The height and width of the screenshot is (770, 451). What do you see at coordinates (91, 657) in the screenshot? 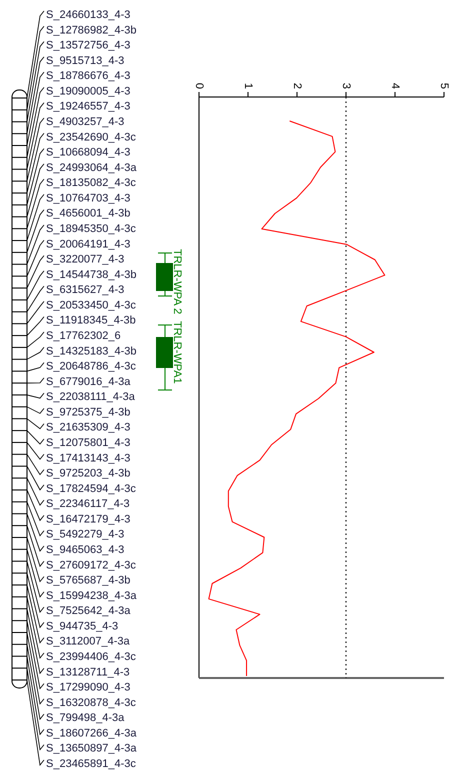
I see `text: S_23994406_4-3c` at bounding box center [91, 657].